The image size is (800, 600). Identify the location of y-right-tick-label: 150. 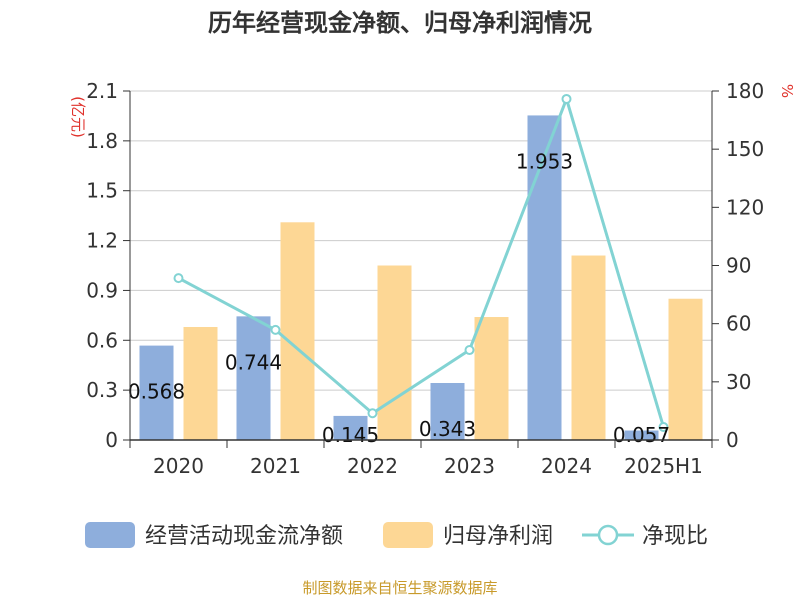
(745, 149).